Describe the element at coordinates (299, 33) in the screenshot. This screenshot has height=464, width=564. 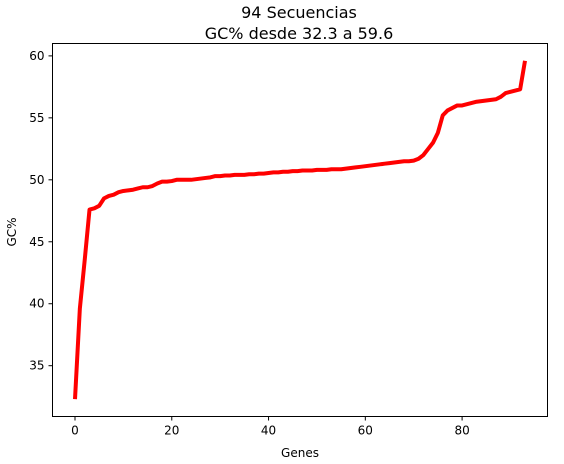
I see `chart-subtitle: GC% desde 32.3 a 59.6` at that location.